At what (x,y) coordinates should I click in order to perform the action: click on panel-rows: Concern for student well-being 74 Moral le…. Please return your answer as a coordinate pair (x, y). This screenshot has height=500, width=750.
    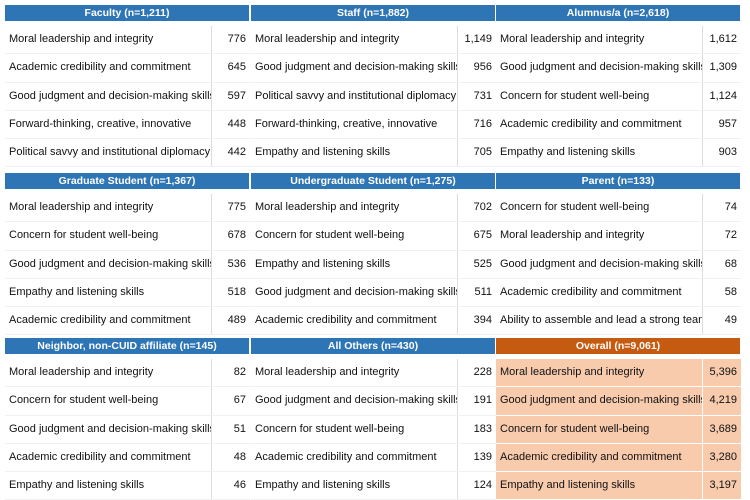
    Looking at the image, I should click on (618, 262).